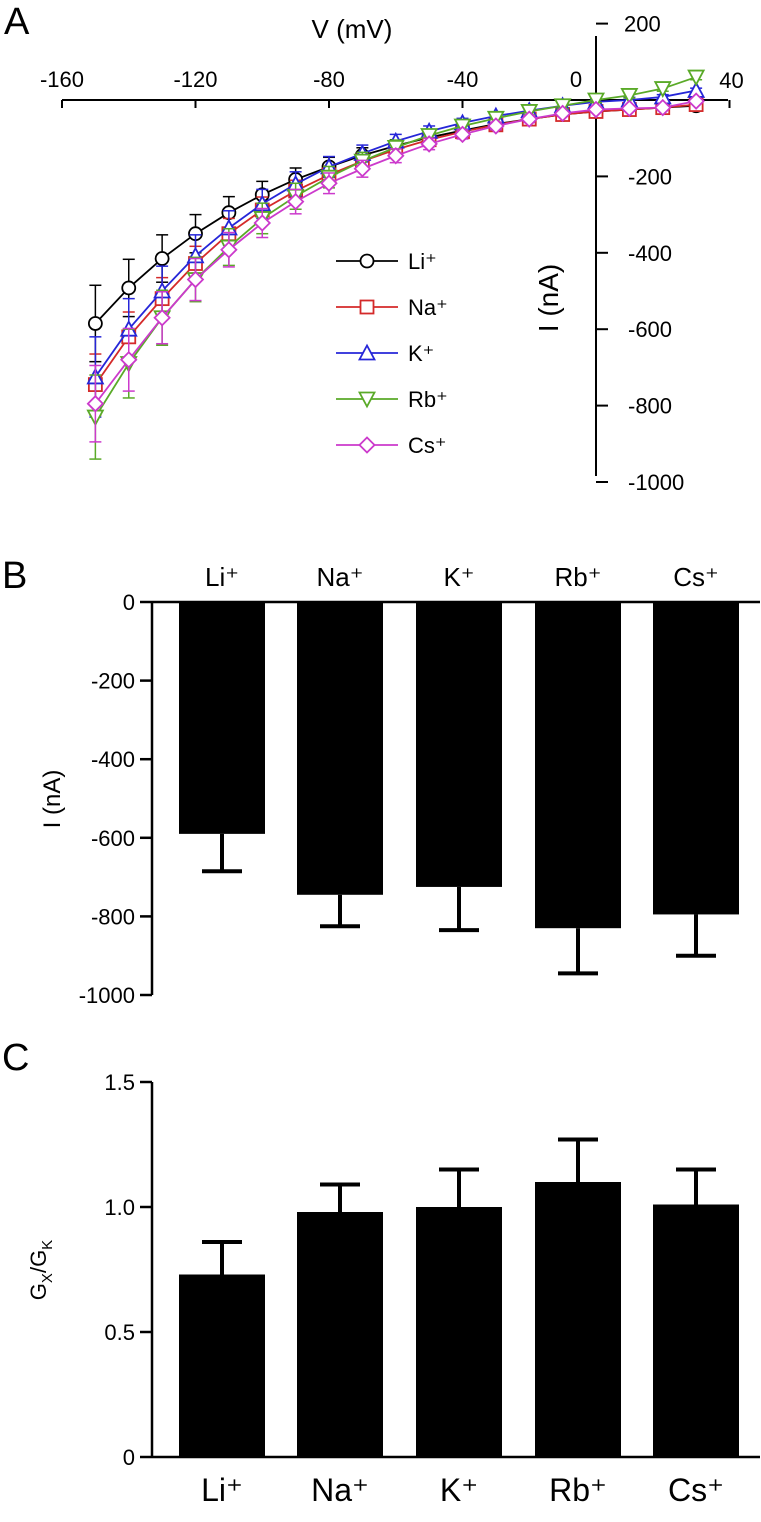  What do you see at coordinates (38, 1261) in the screenshot?
I see `panel-c-ylabel-sep: /G` at bounding box center [38, 1261].